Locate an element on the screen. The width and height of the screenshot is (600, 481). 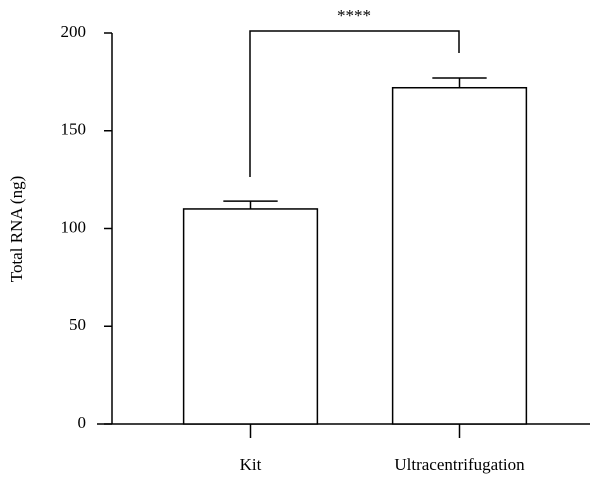
y-tick-label: 0 is located at coordinates (82, 422).